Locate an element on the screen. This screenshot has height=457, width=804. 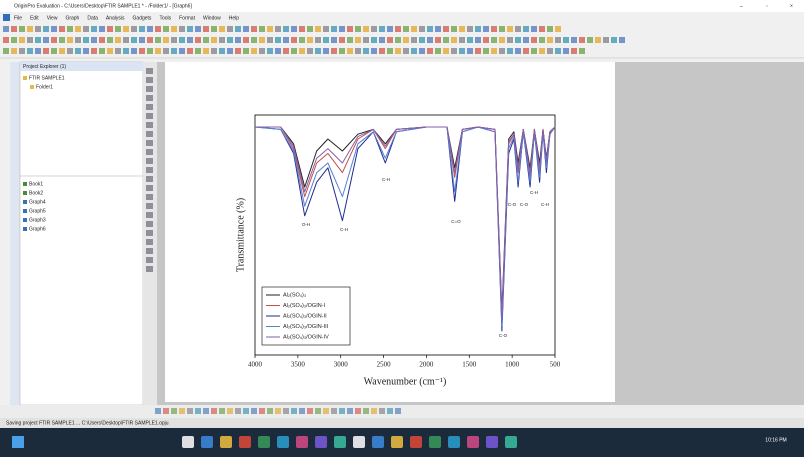
folder: FTIR SAMPLE1 is located at coordinates (47, 78).